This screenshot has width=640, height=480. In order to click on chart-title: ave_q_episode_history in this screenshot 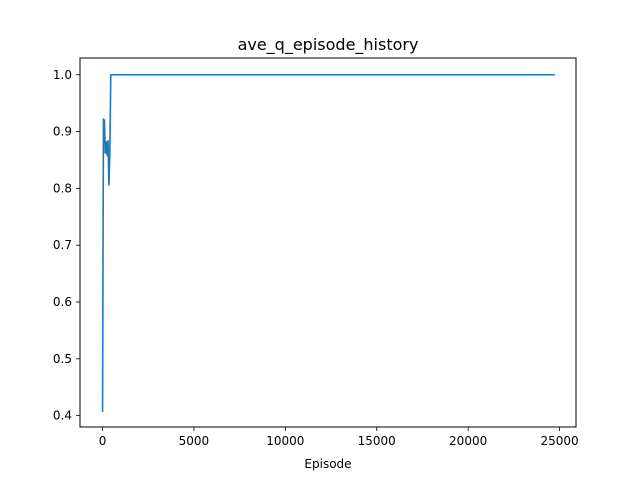, I will do `click(328, 45)`.